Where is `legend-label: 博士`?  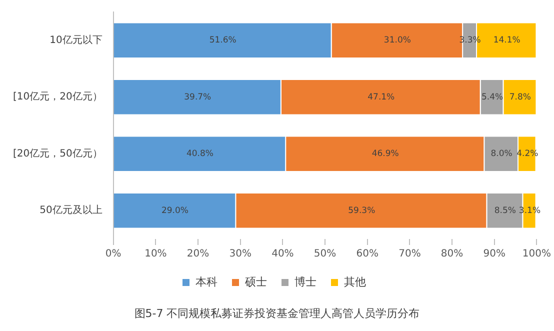
legend-label: 博士 is located at coordinates (305, 281).